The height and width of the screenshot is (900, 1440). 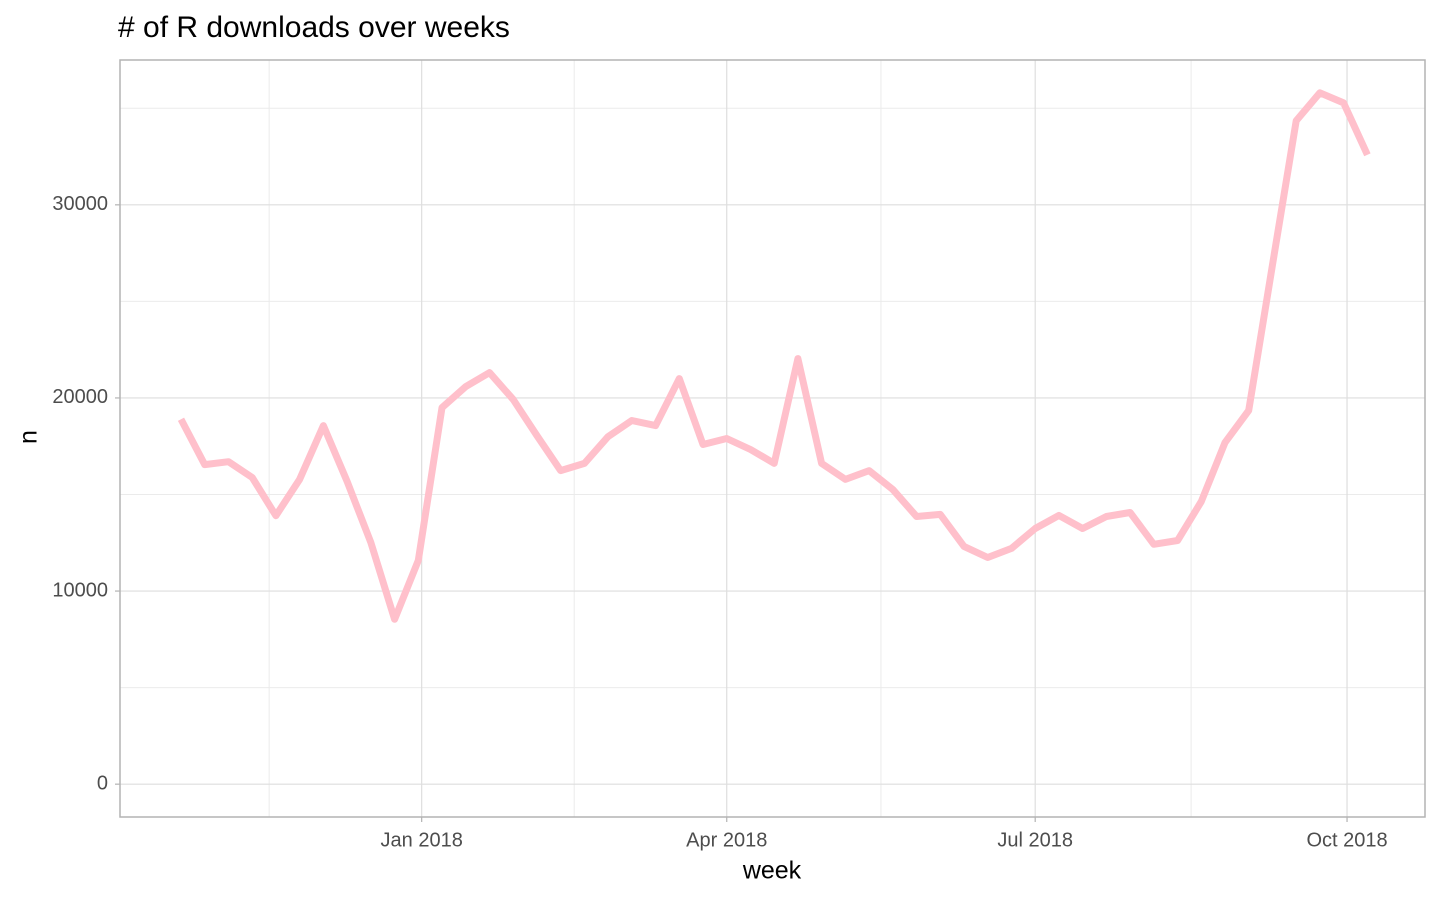 What do you see at coordinates (772, 871) in the screenshot?
I see `x-axis-title: week` at bounding box center [772, 871].